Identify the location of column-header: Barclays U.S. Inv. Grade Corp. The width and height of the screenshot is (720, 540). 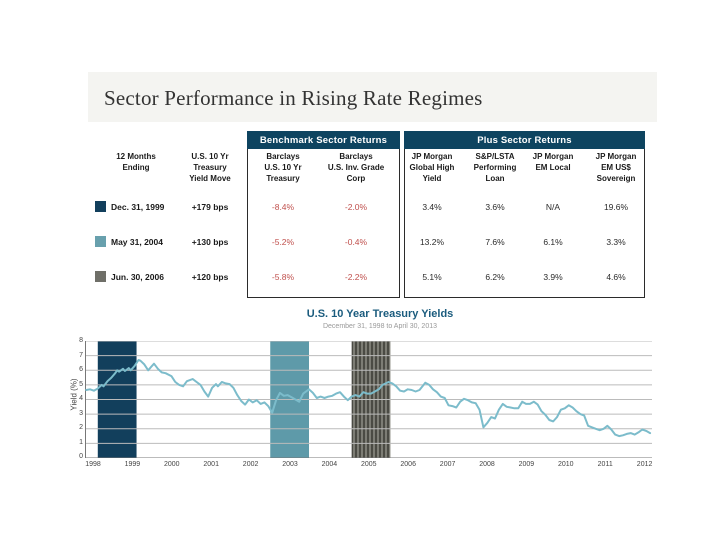
(356, 167).